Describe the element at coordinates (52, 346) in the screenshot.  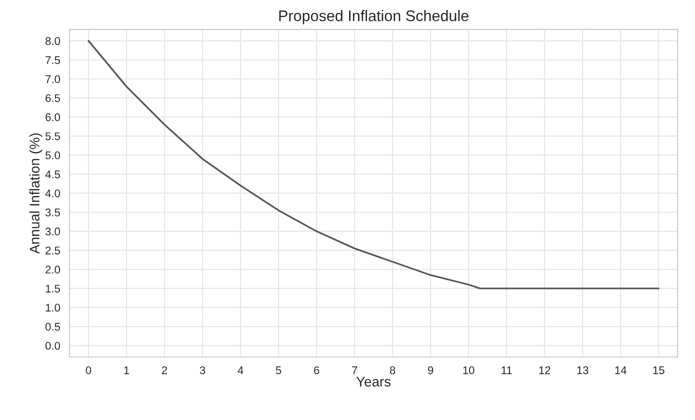
I see `y-tick-label: 0.0` at that location.